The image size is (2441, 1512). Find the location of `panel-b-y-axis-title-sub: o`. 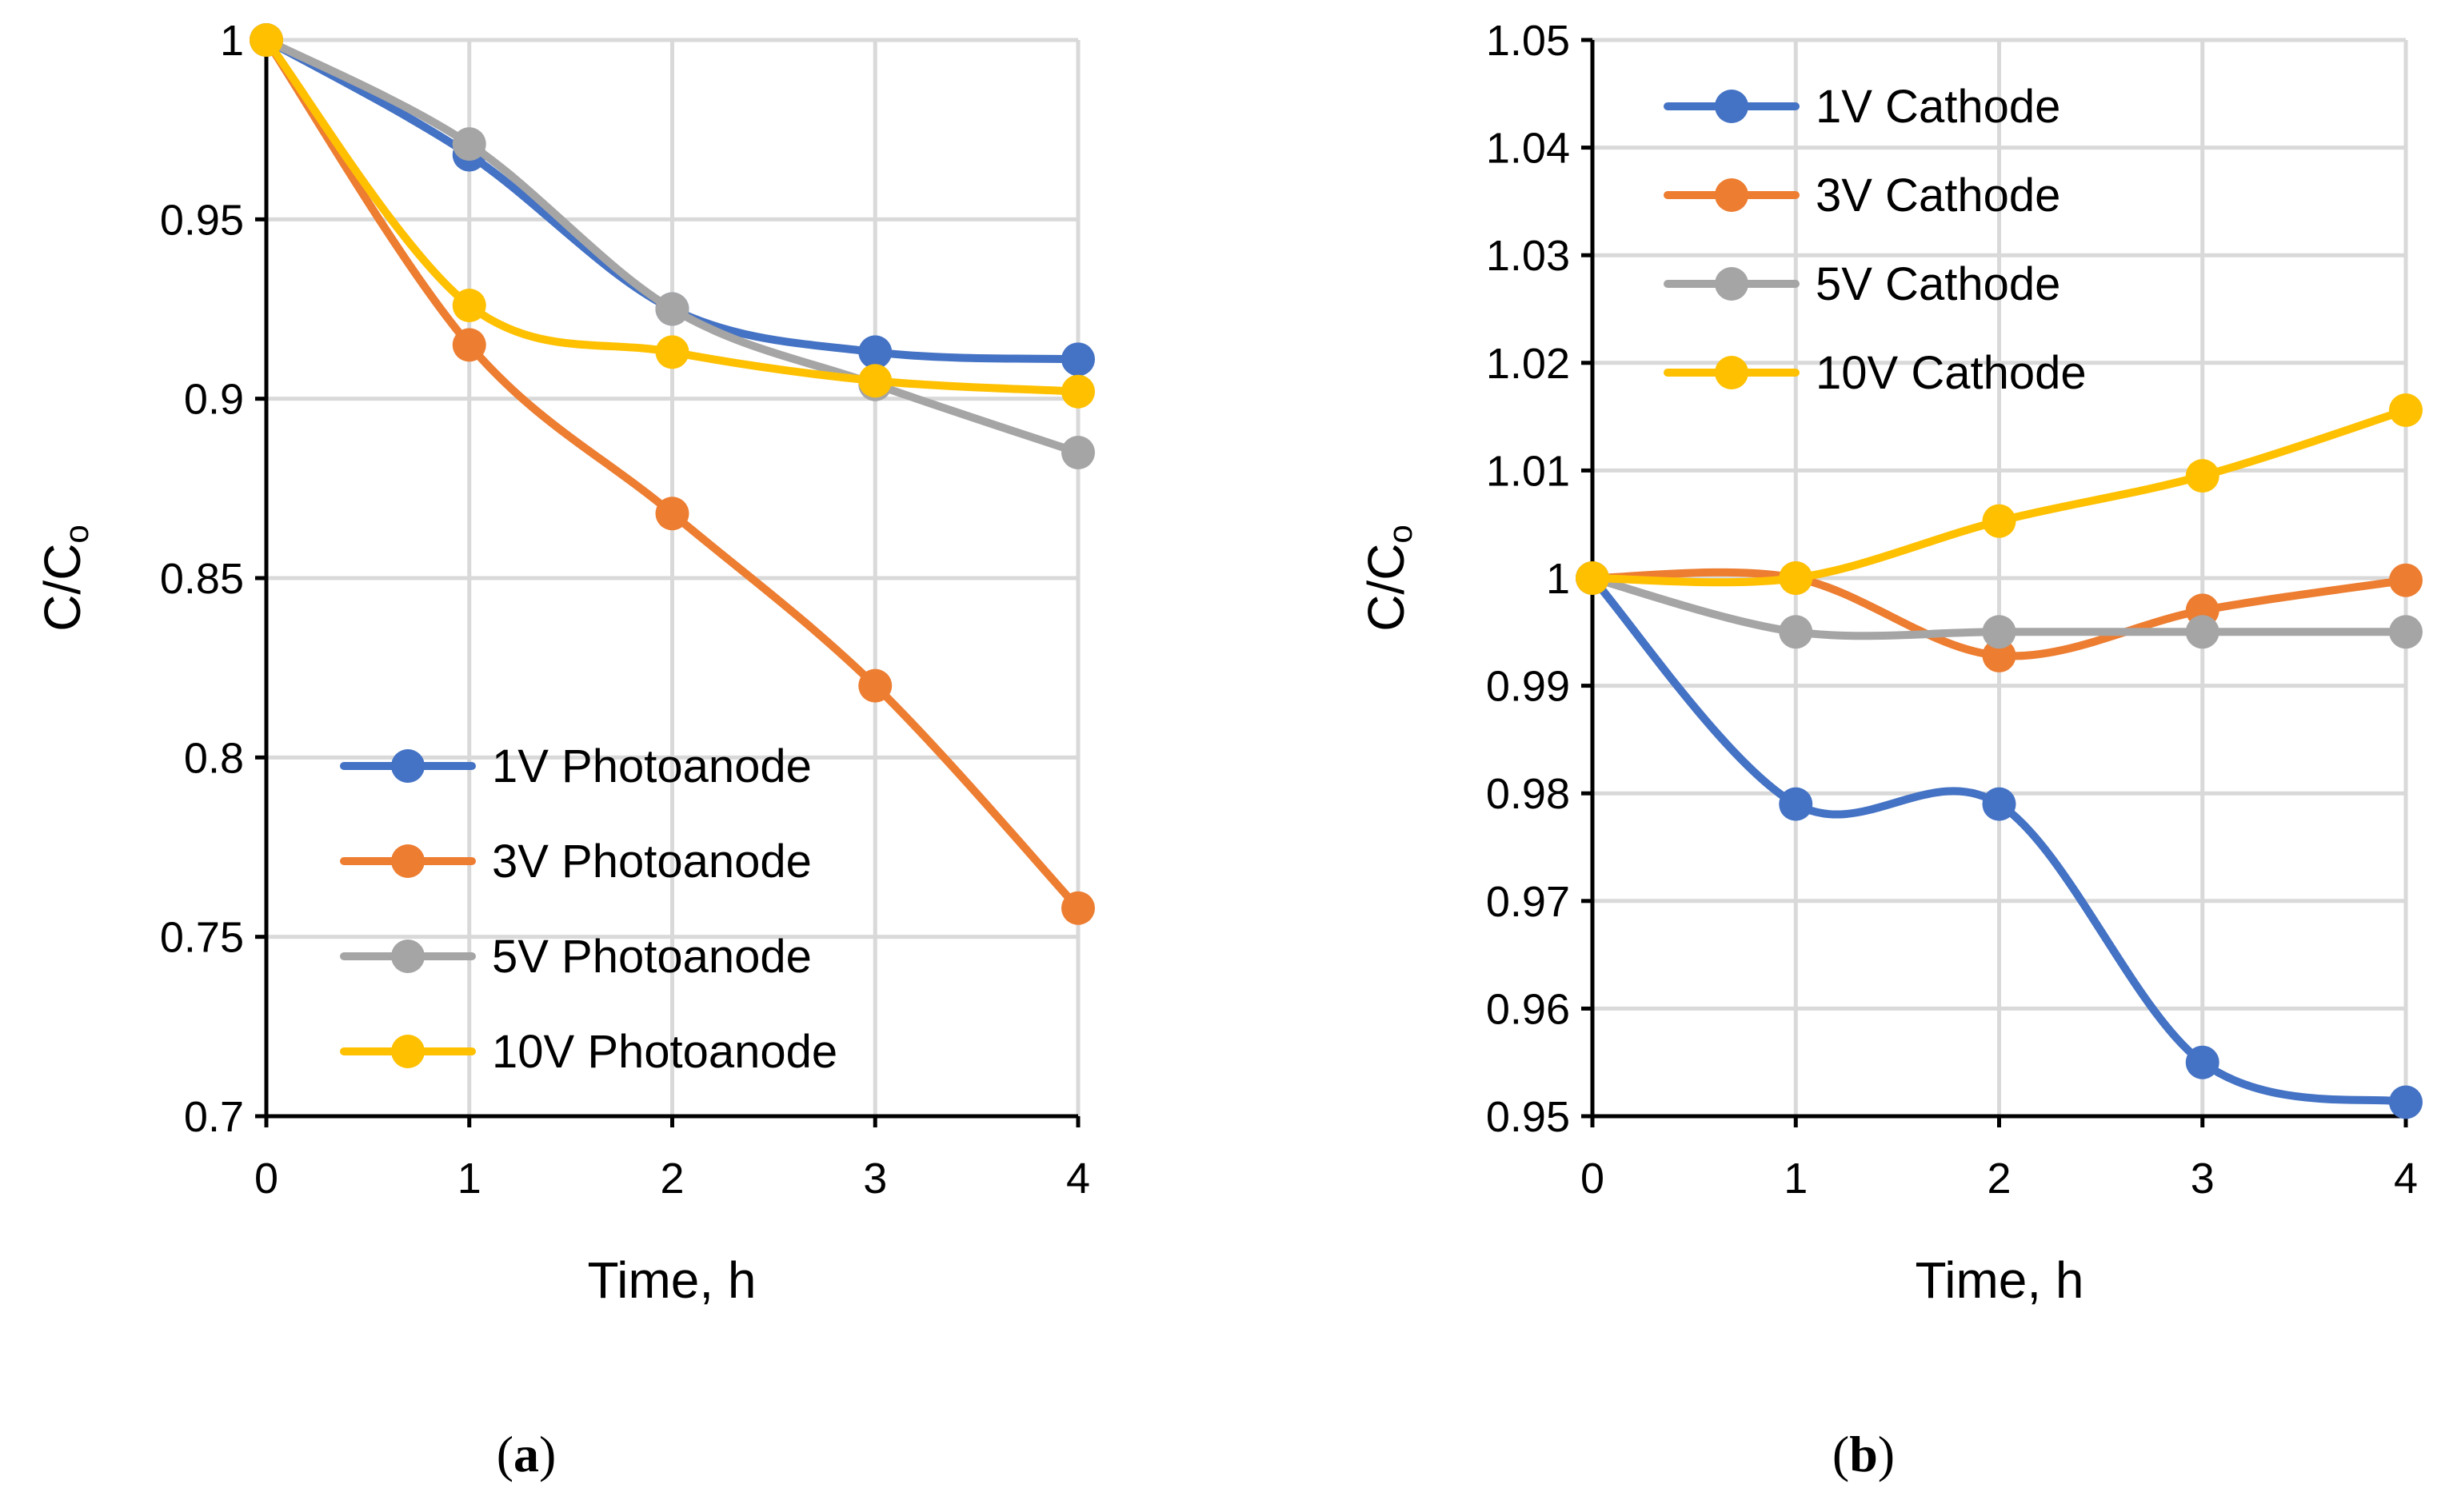

panel-b-y-axis-title-sub: o is located at coordinates (1400, 534).